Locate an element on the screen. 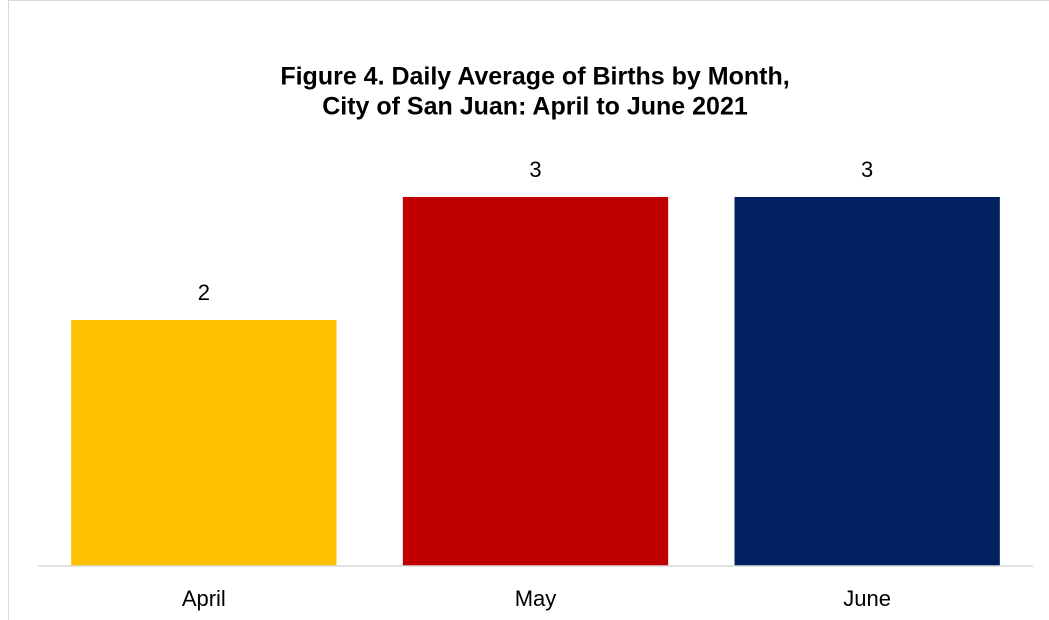 This screenshot has width=1049, height=620. x-tick-label: May is located at coordinates (536, 598).